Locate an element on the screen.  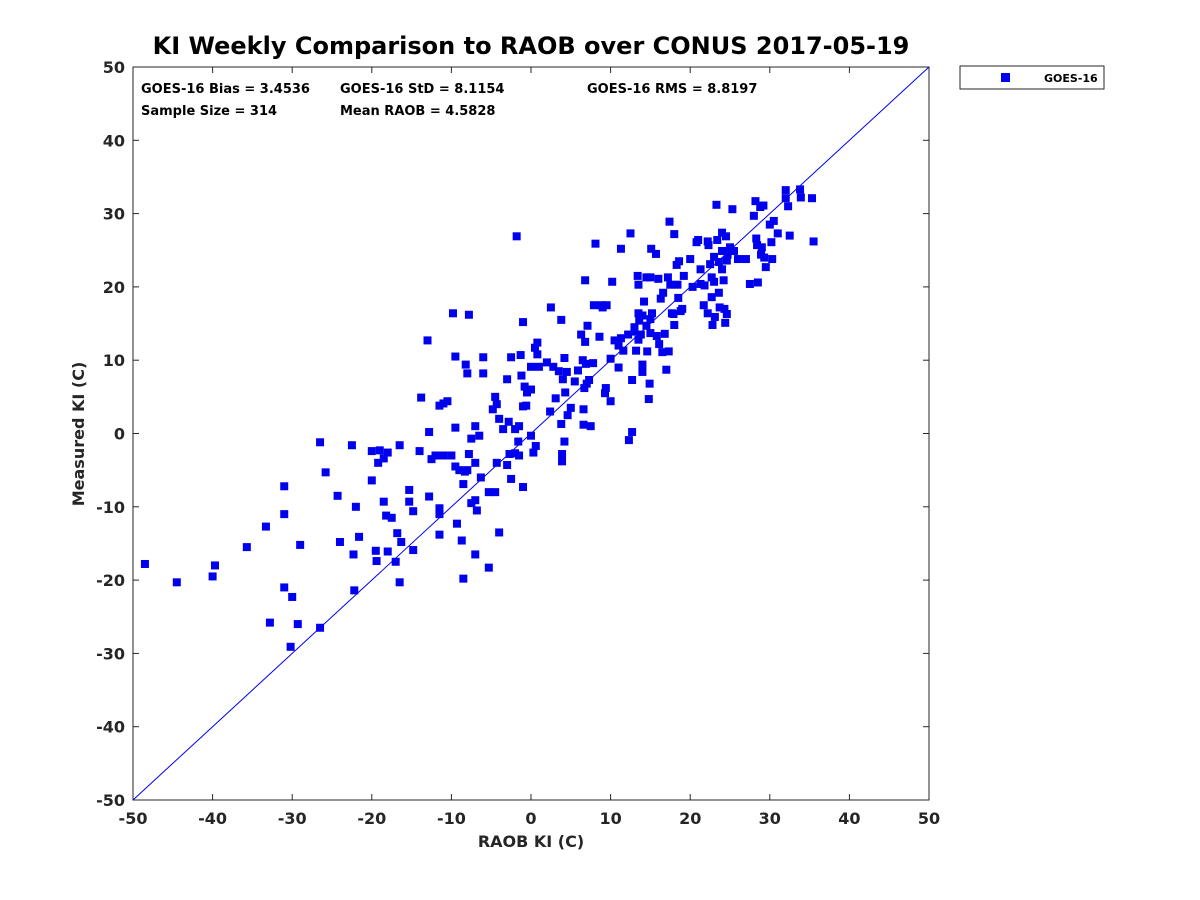
x-tick-label: 20 is located at coordinates (690, 818).